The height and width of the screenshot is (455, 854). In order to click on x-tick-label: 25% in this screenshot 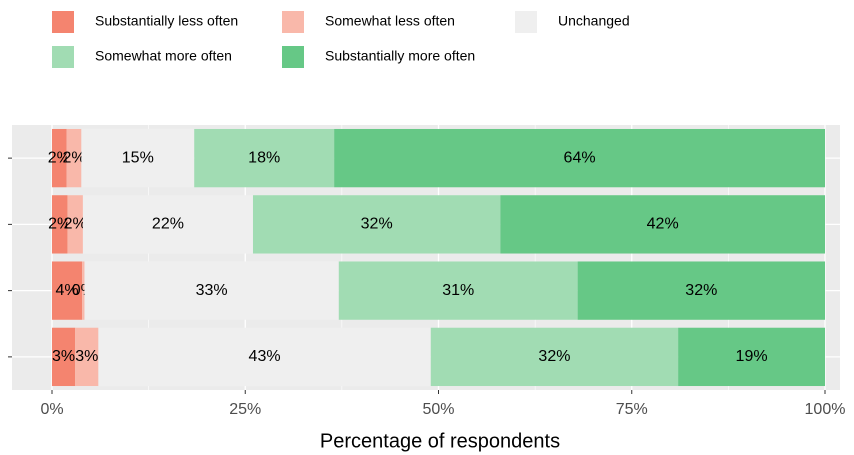, I will do `click(245, 409)`.